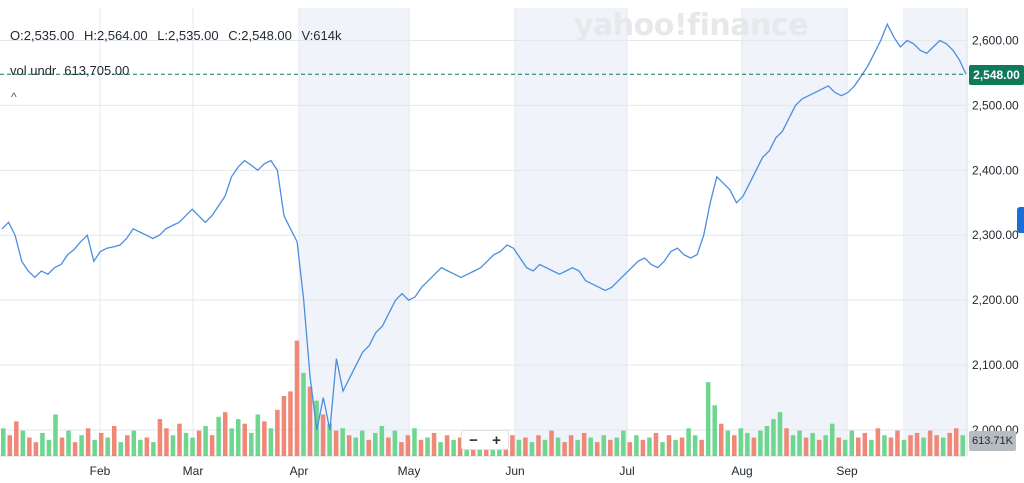 The width and height of the screenshot is (1024, 483). Describe the element at coordinates (995, 235) in the screenshot. I see `y-tick-label-3: 2,300.00` at that location.